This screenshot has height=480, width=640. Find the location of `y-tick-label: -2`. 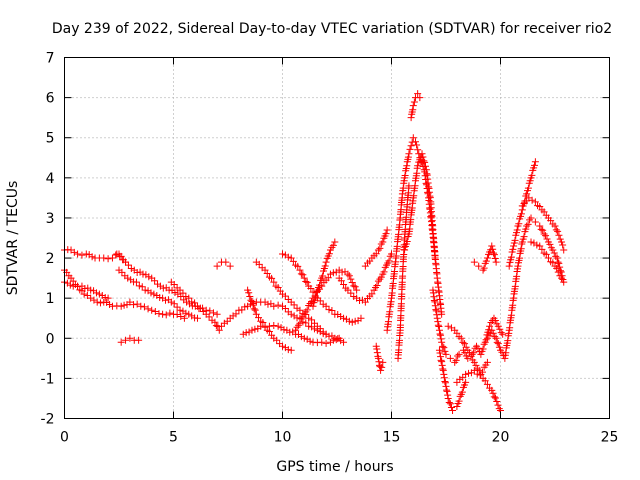

y-tick-label: -2 is located at coordinates (48, 420).